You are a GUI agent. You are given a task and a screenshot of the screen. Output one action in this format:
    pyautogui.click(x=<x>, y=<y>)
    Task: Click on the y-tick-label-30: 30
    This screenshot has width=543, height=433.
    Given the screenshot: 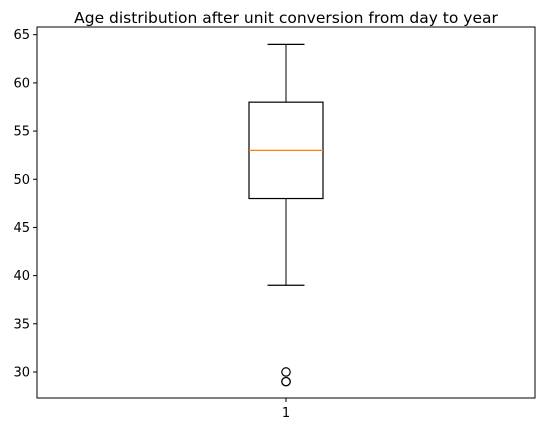 What is the action you would take?
    pyautogui.click(x=21, y=372)
    